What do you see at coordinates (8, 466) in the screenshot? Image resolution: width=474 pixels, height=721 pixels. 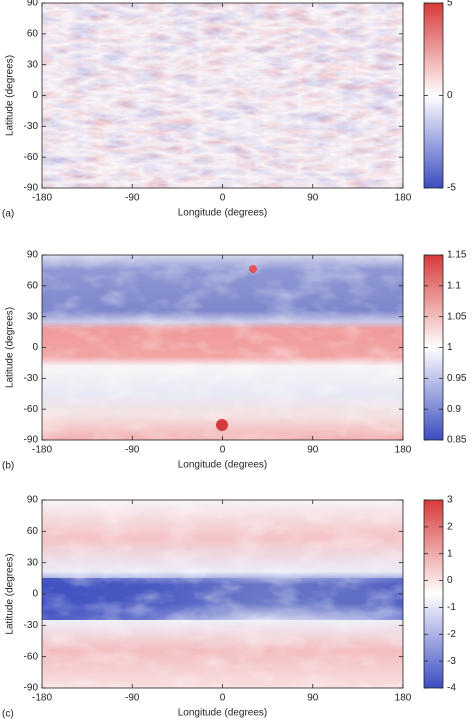 I see `panel-label: (b)` at bounding box center [8, 466].